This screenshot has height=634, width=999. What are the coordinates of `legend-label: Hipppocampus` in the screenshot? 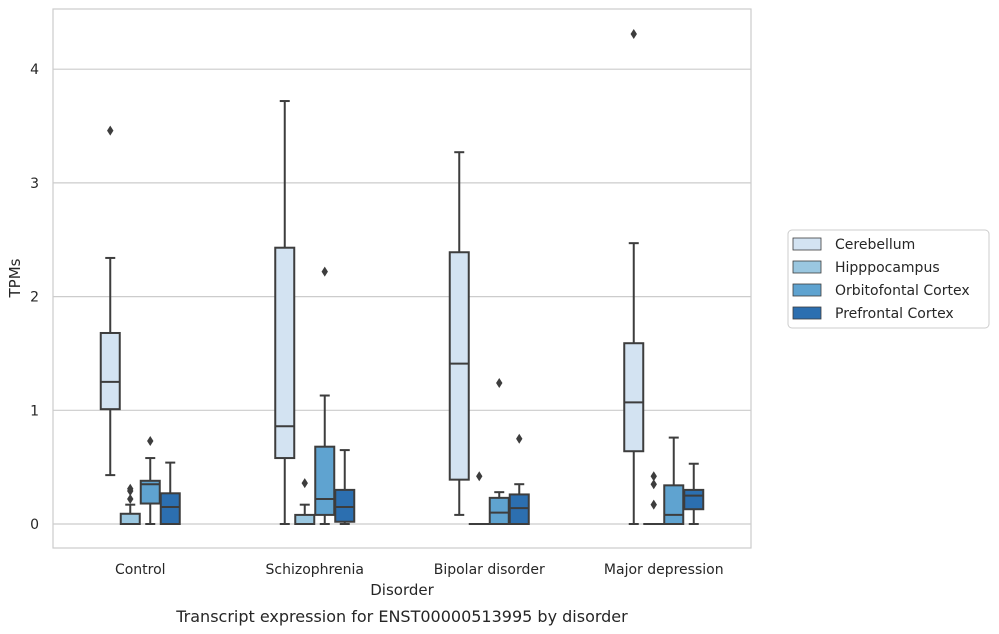 It's located at (887, 268).